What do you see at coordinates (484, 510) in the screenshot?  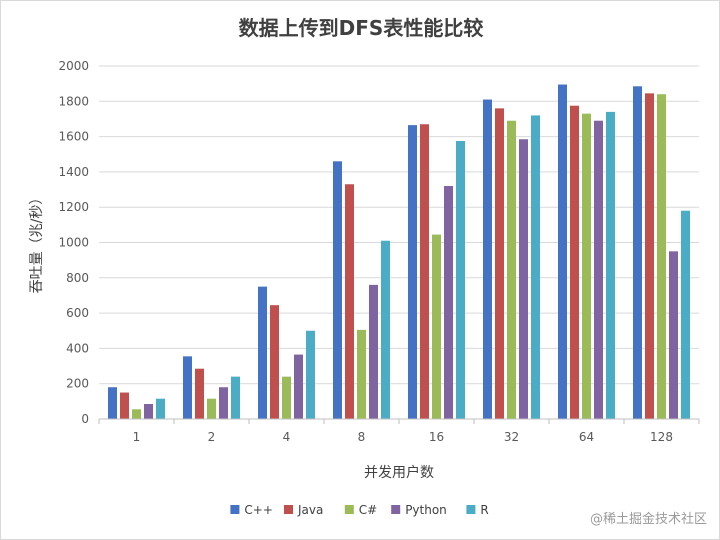 I see `legend-label: R` at bounding box center [484, 510].